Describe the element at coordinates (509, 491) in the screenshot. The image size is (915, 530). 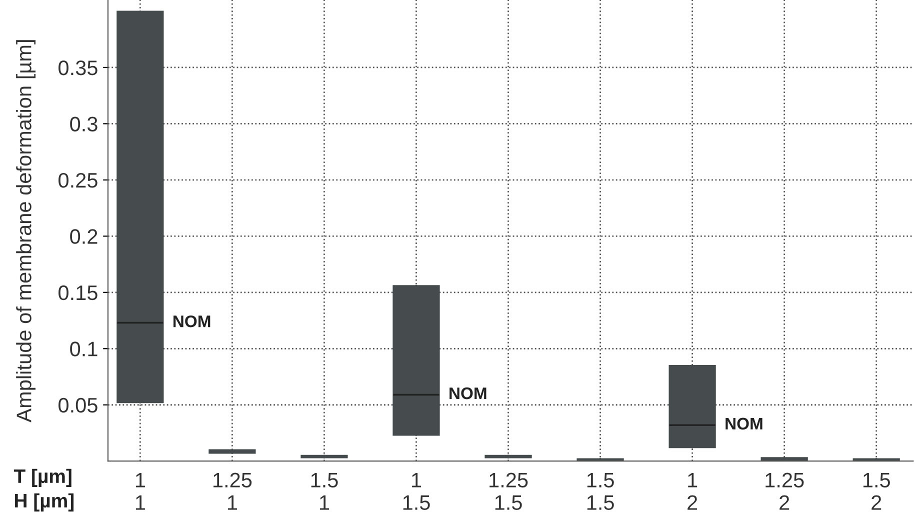
I see `x-tick-label: 1.25 1.5` at that location.